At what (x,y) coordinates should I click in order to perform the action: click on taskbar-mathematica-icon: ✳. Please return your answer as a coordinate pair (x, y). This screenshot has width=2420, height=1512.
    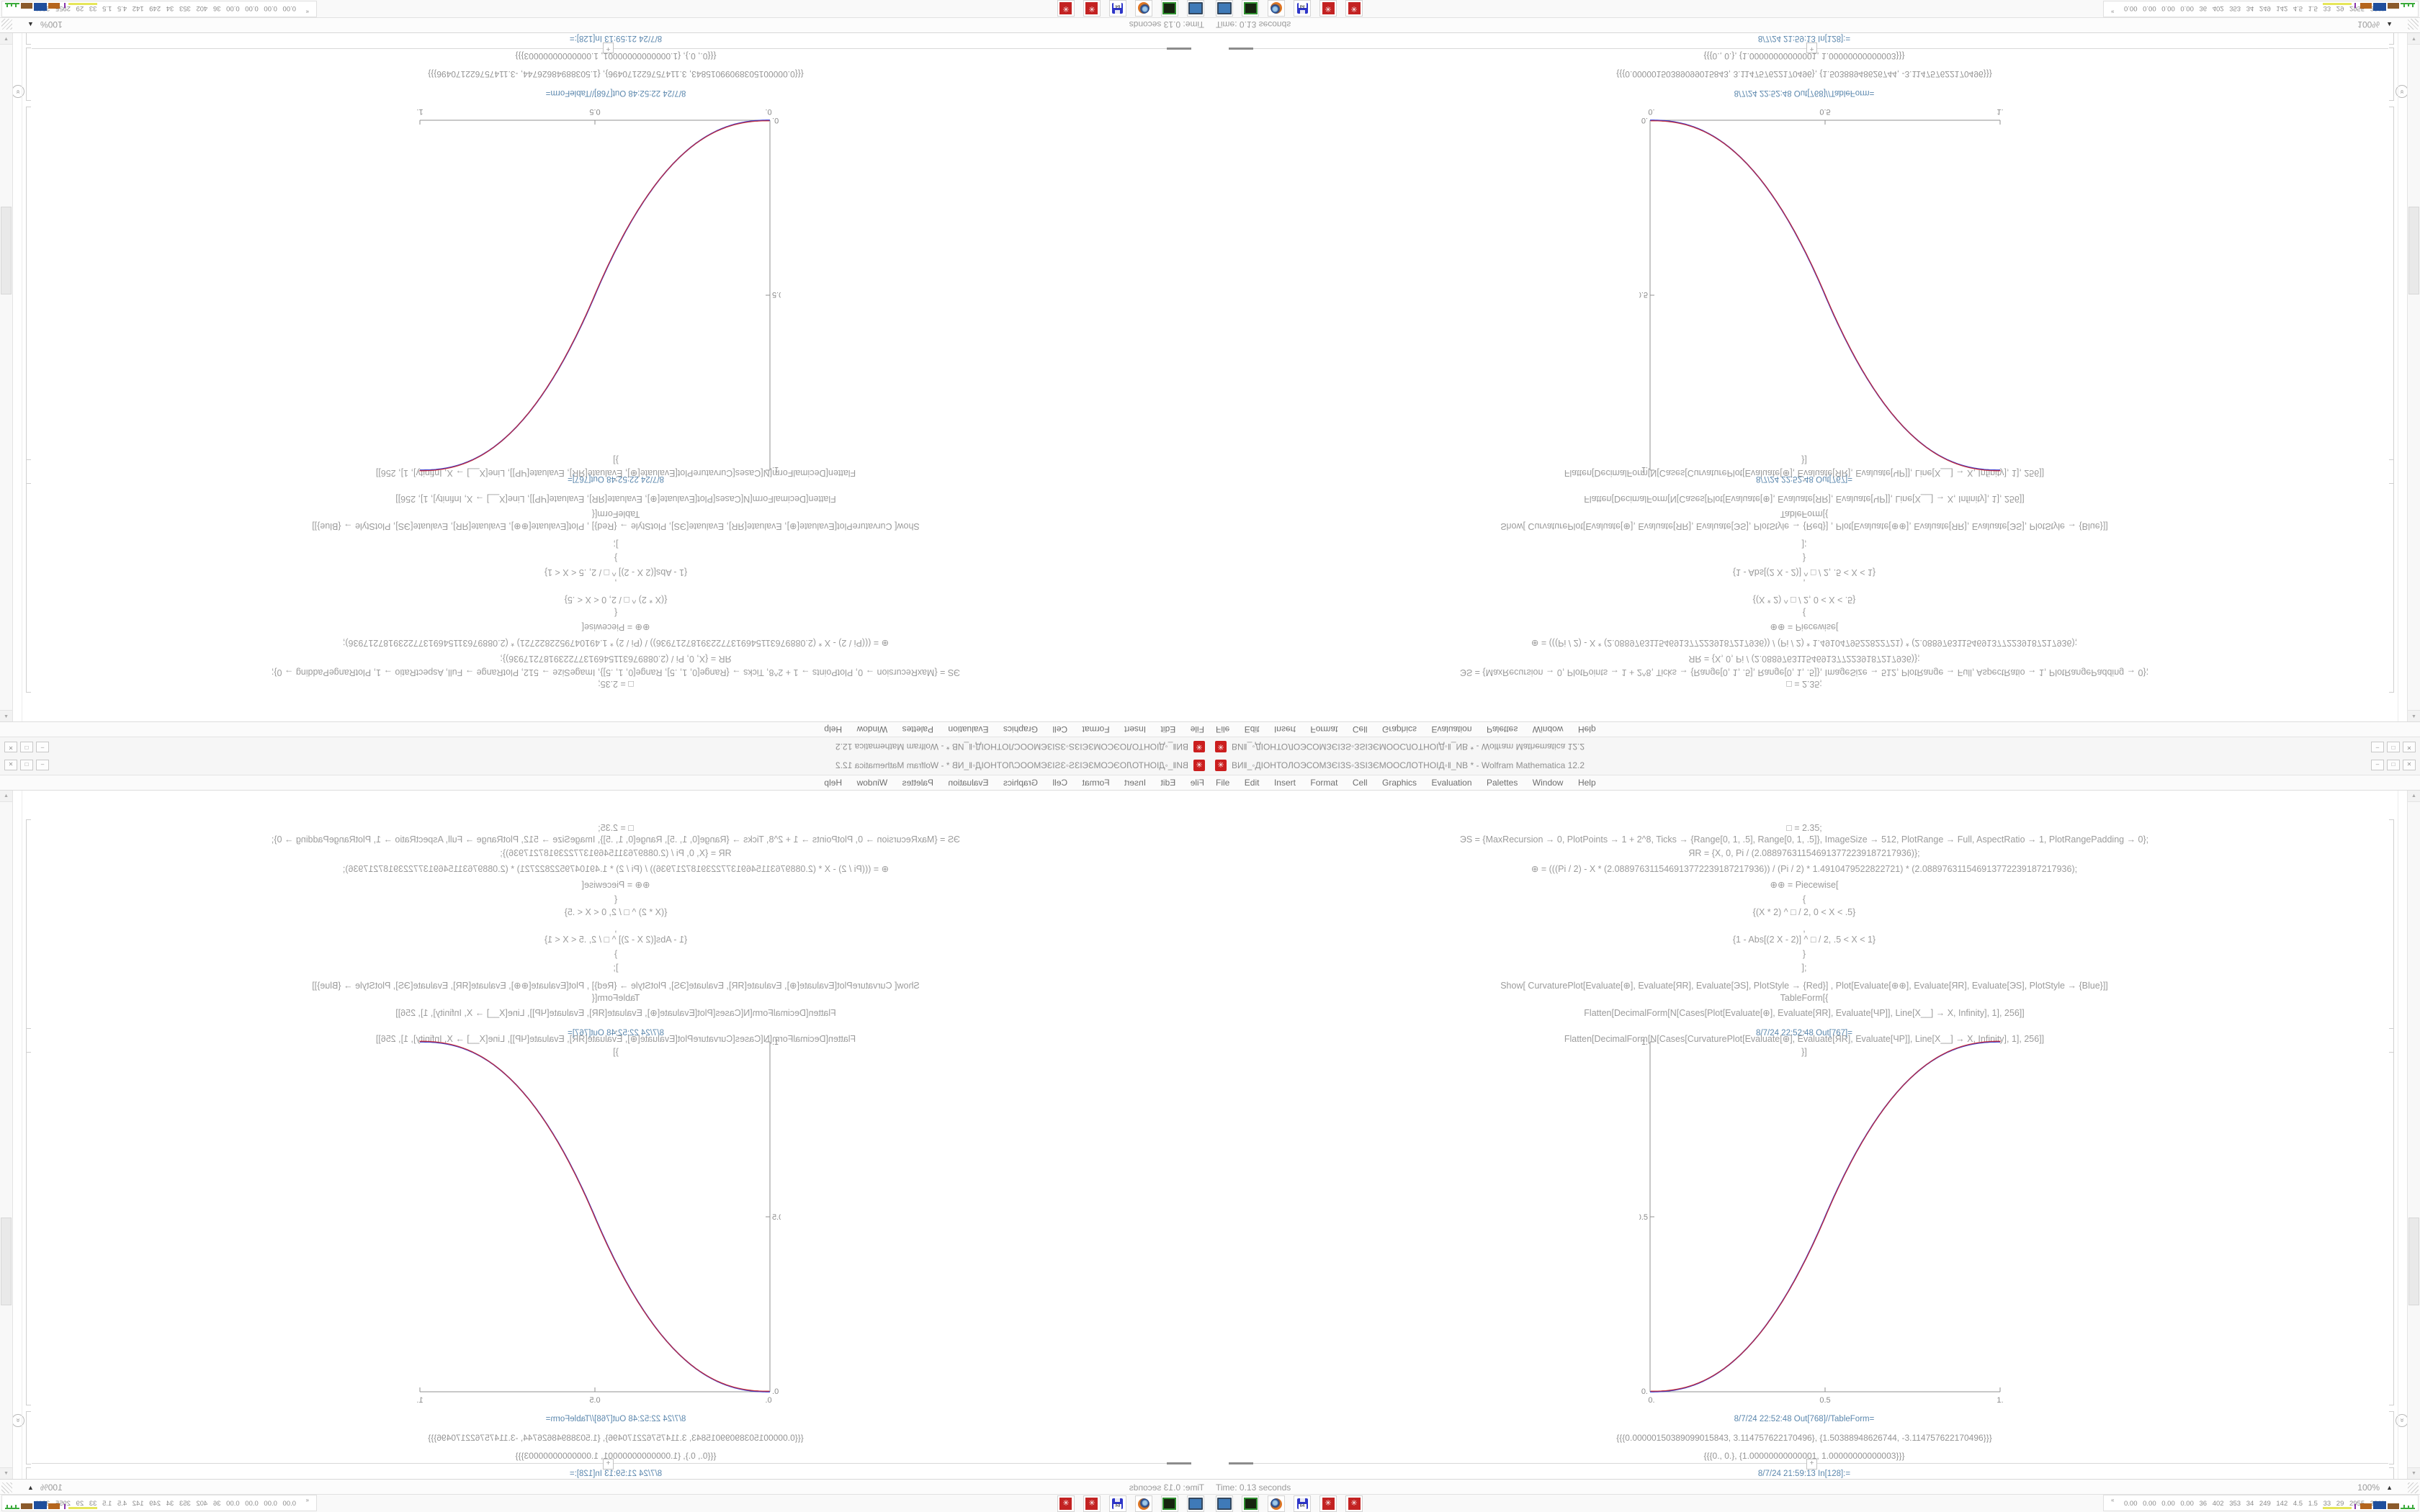
    Looking at the image, I should click on (1354, 1503).